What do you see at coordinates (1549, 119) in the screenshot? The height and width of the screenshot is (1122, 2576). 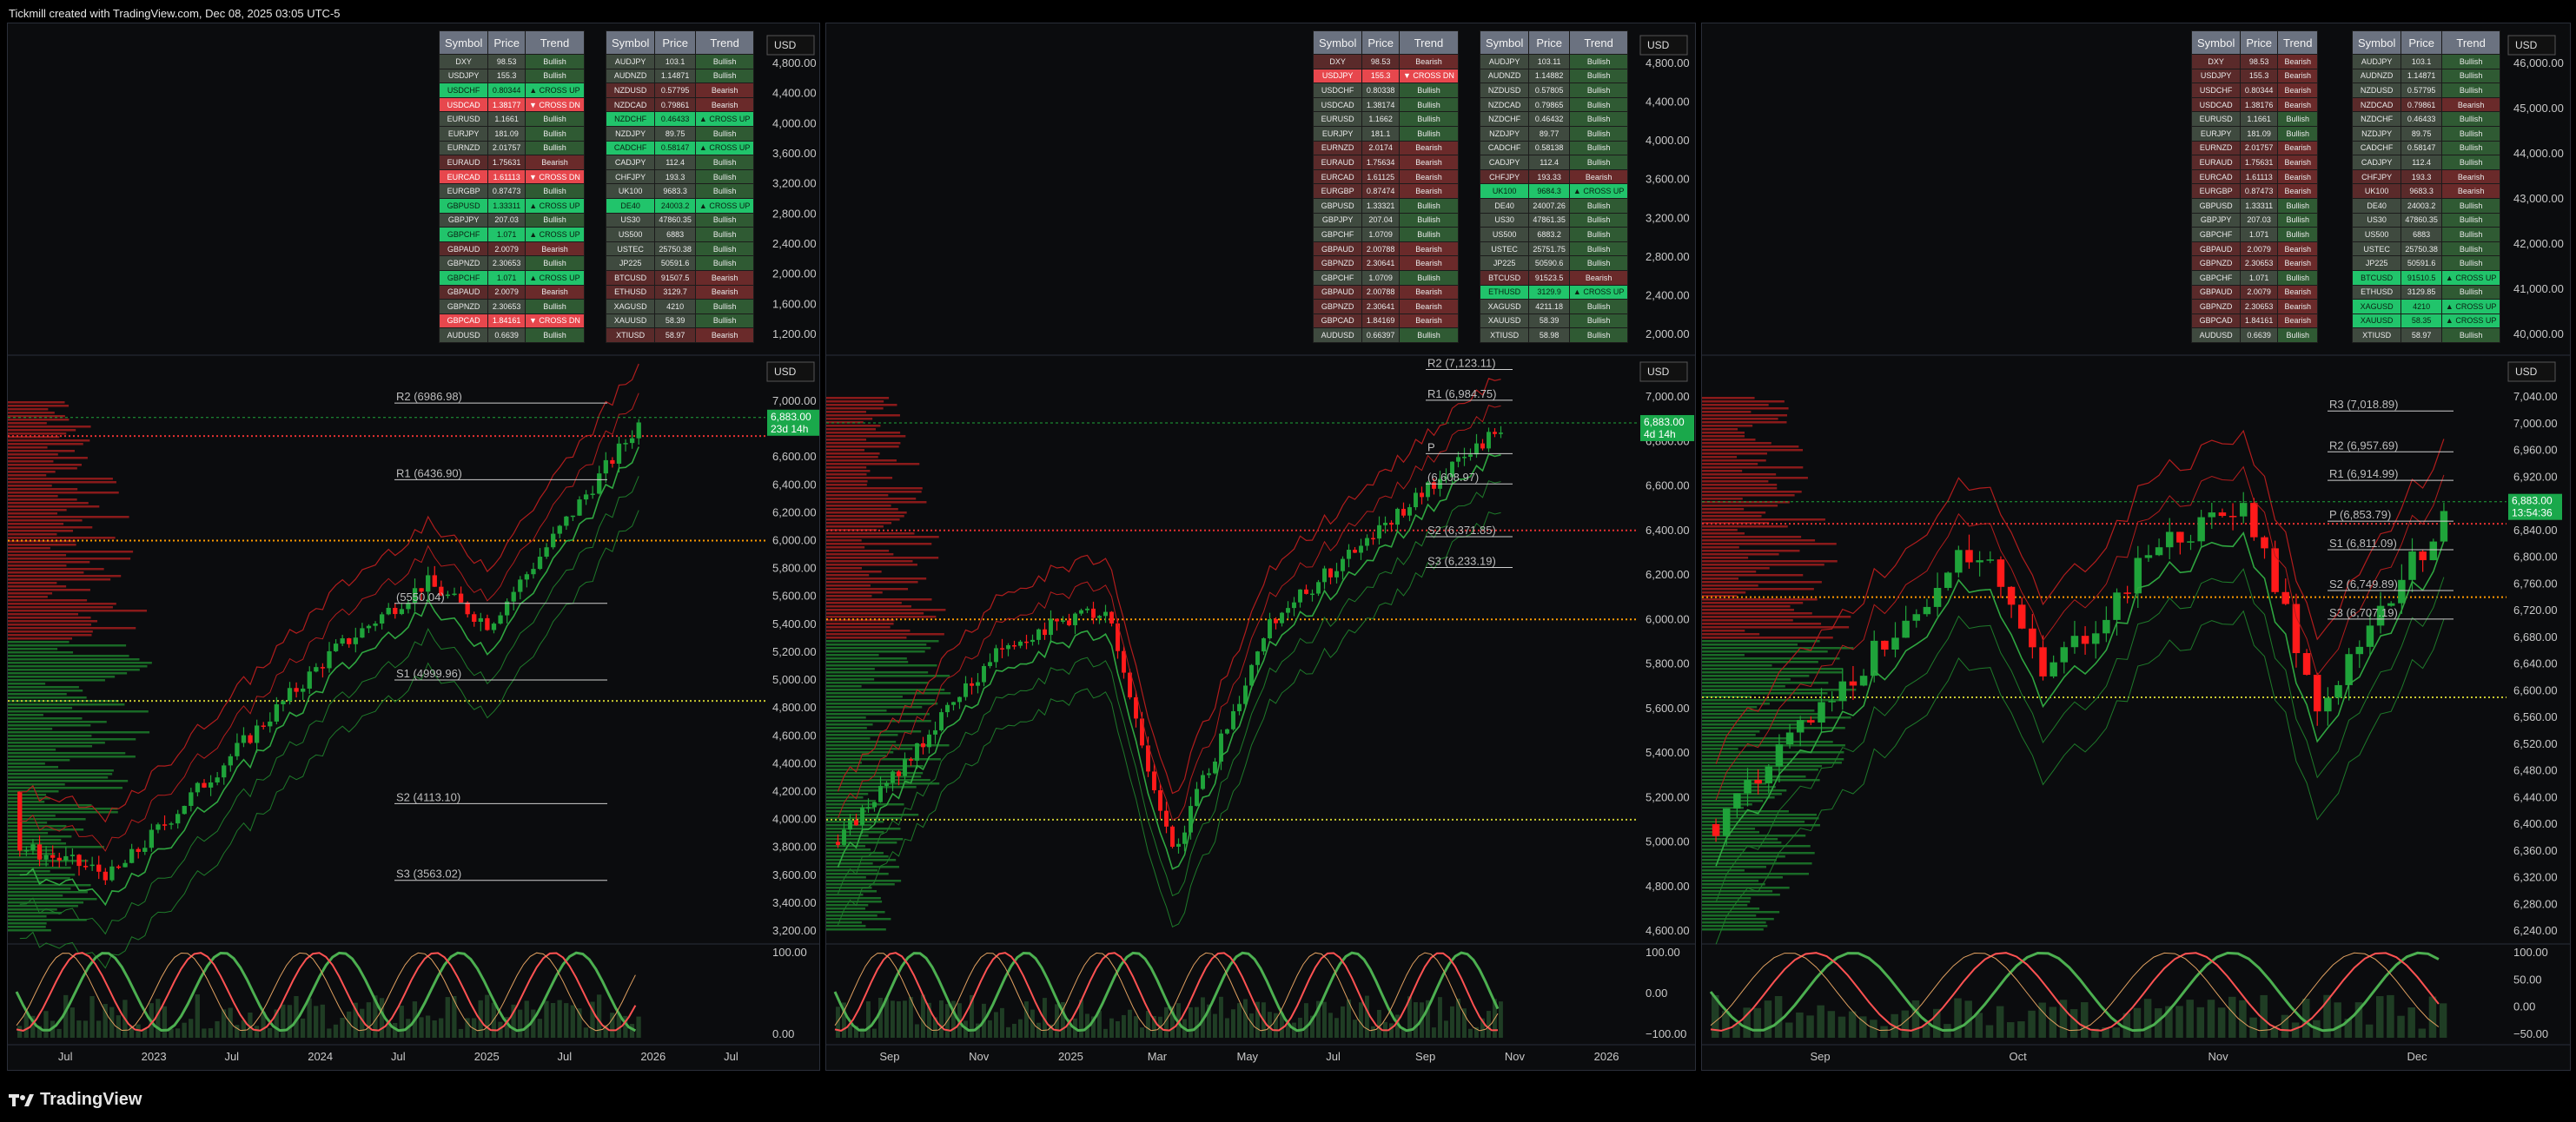 I see `price-cell: 0.46432` at bounding box center [1549, 119].